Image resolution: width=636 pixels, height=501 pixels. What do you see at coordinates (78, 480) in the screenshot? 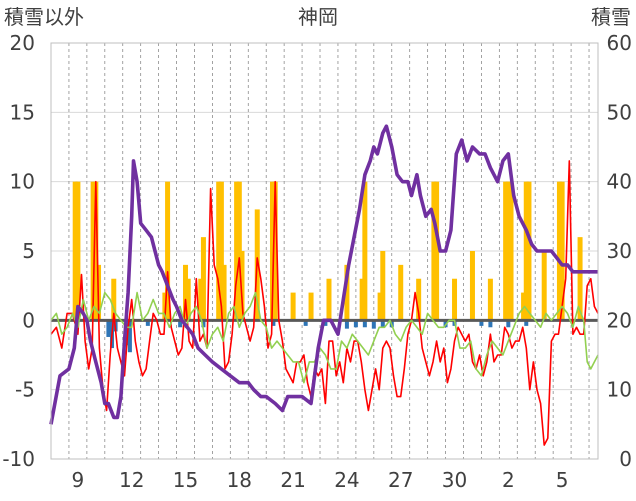
I see `x-tick-label: 9` at bounding box center [78, 480].